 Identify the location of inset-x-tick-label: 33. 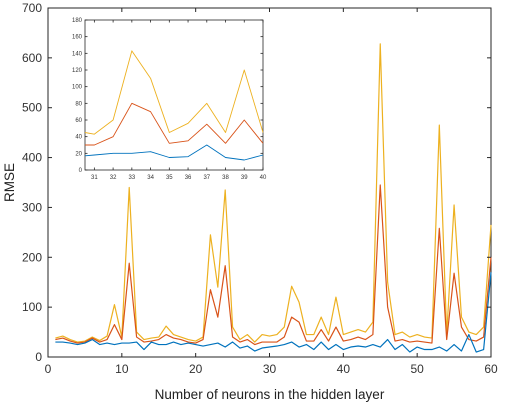
(131, 178).